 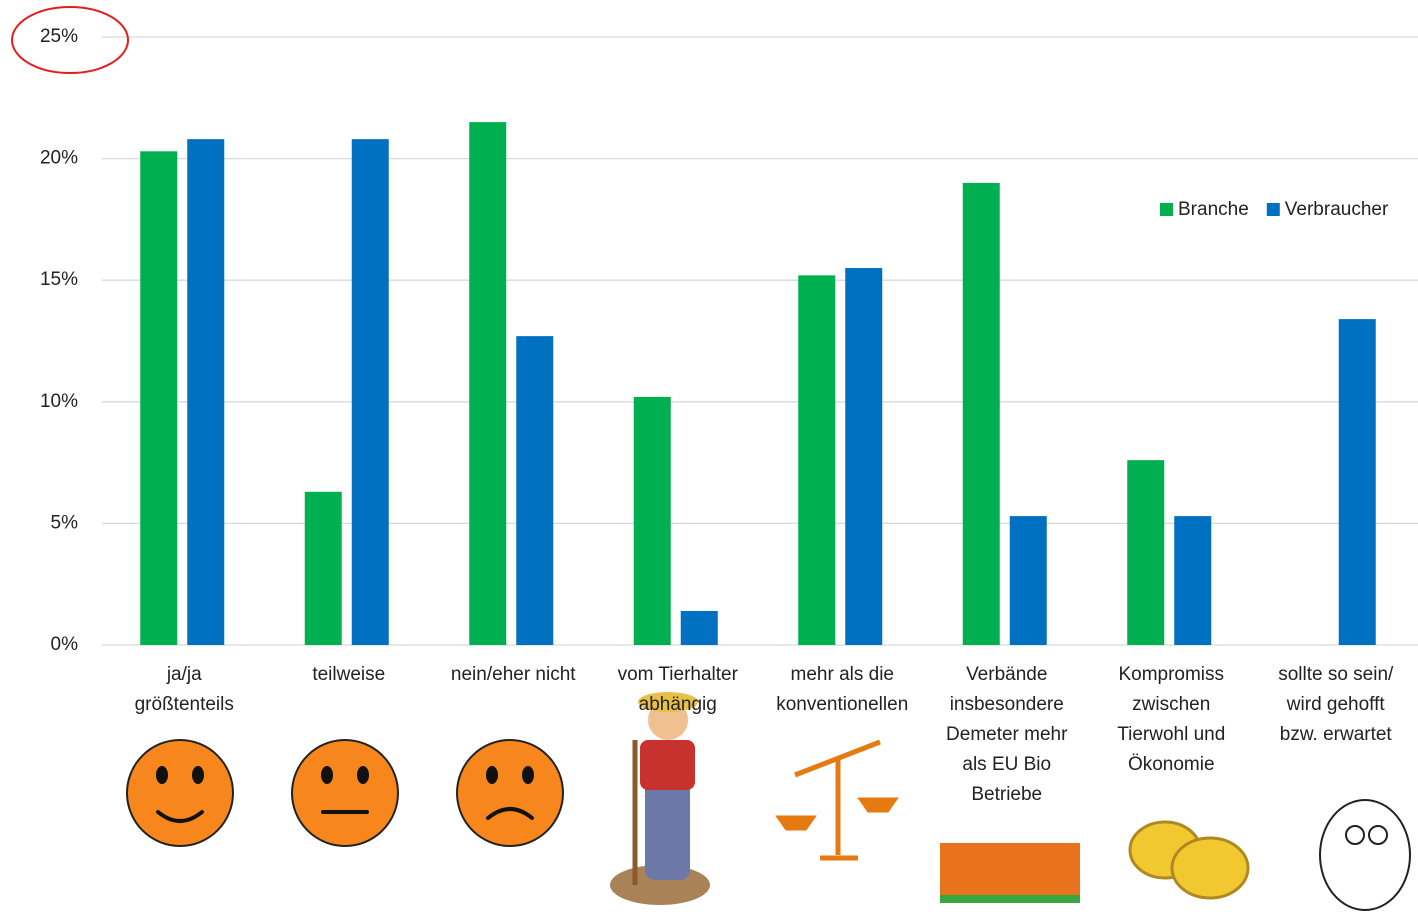 I want to click on y-tick-label: 15%, so click(x=59, y=279).